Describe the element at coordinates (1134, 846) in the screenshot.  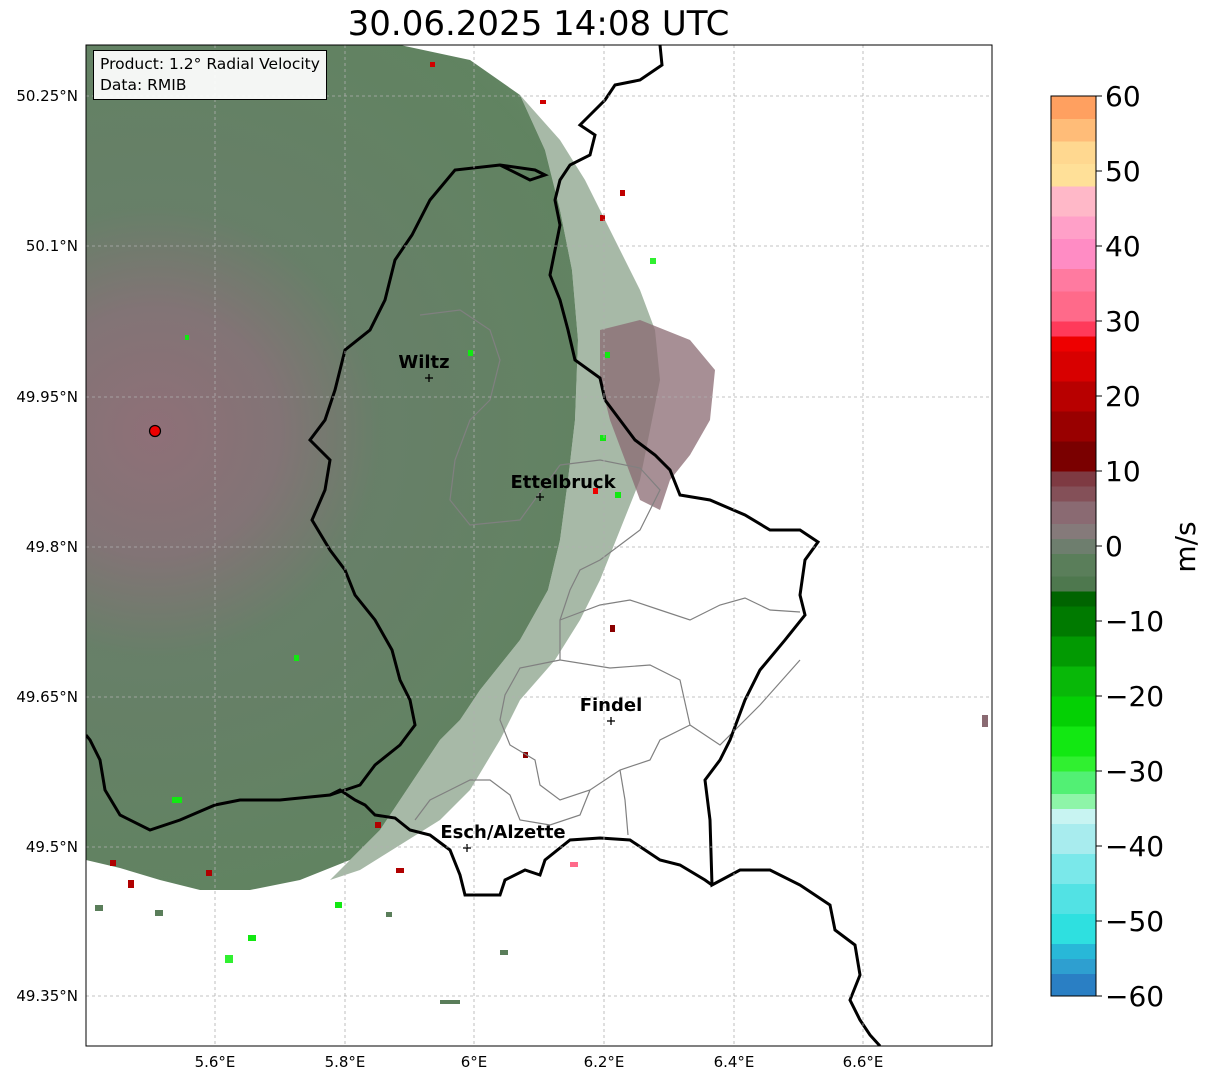
I see `colorbar-tick-label: −40` at that location.